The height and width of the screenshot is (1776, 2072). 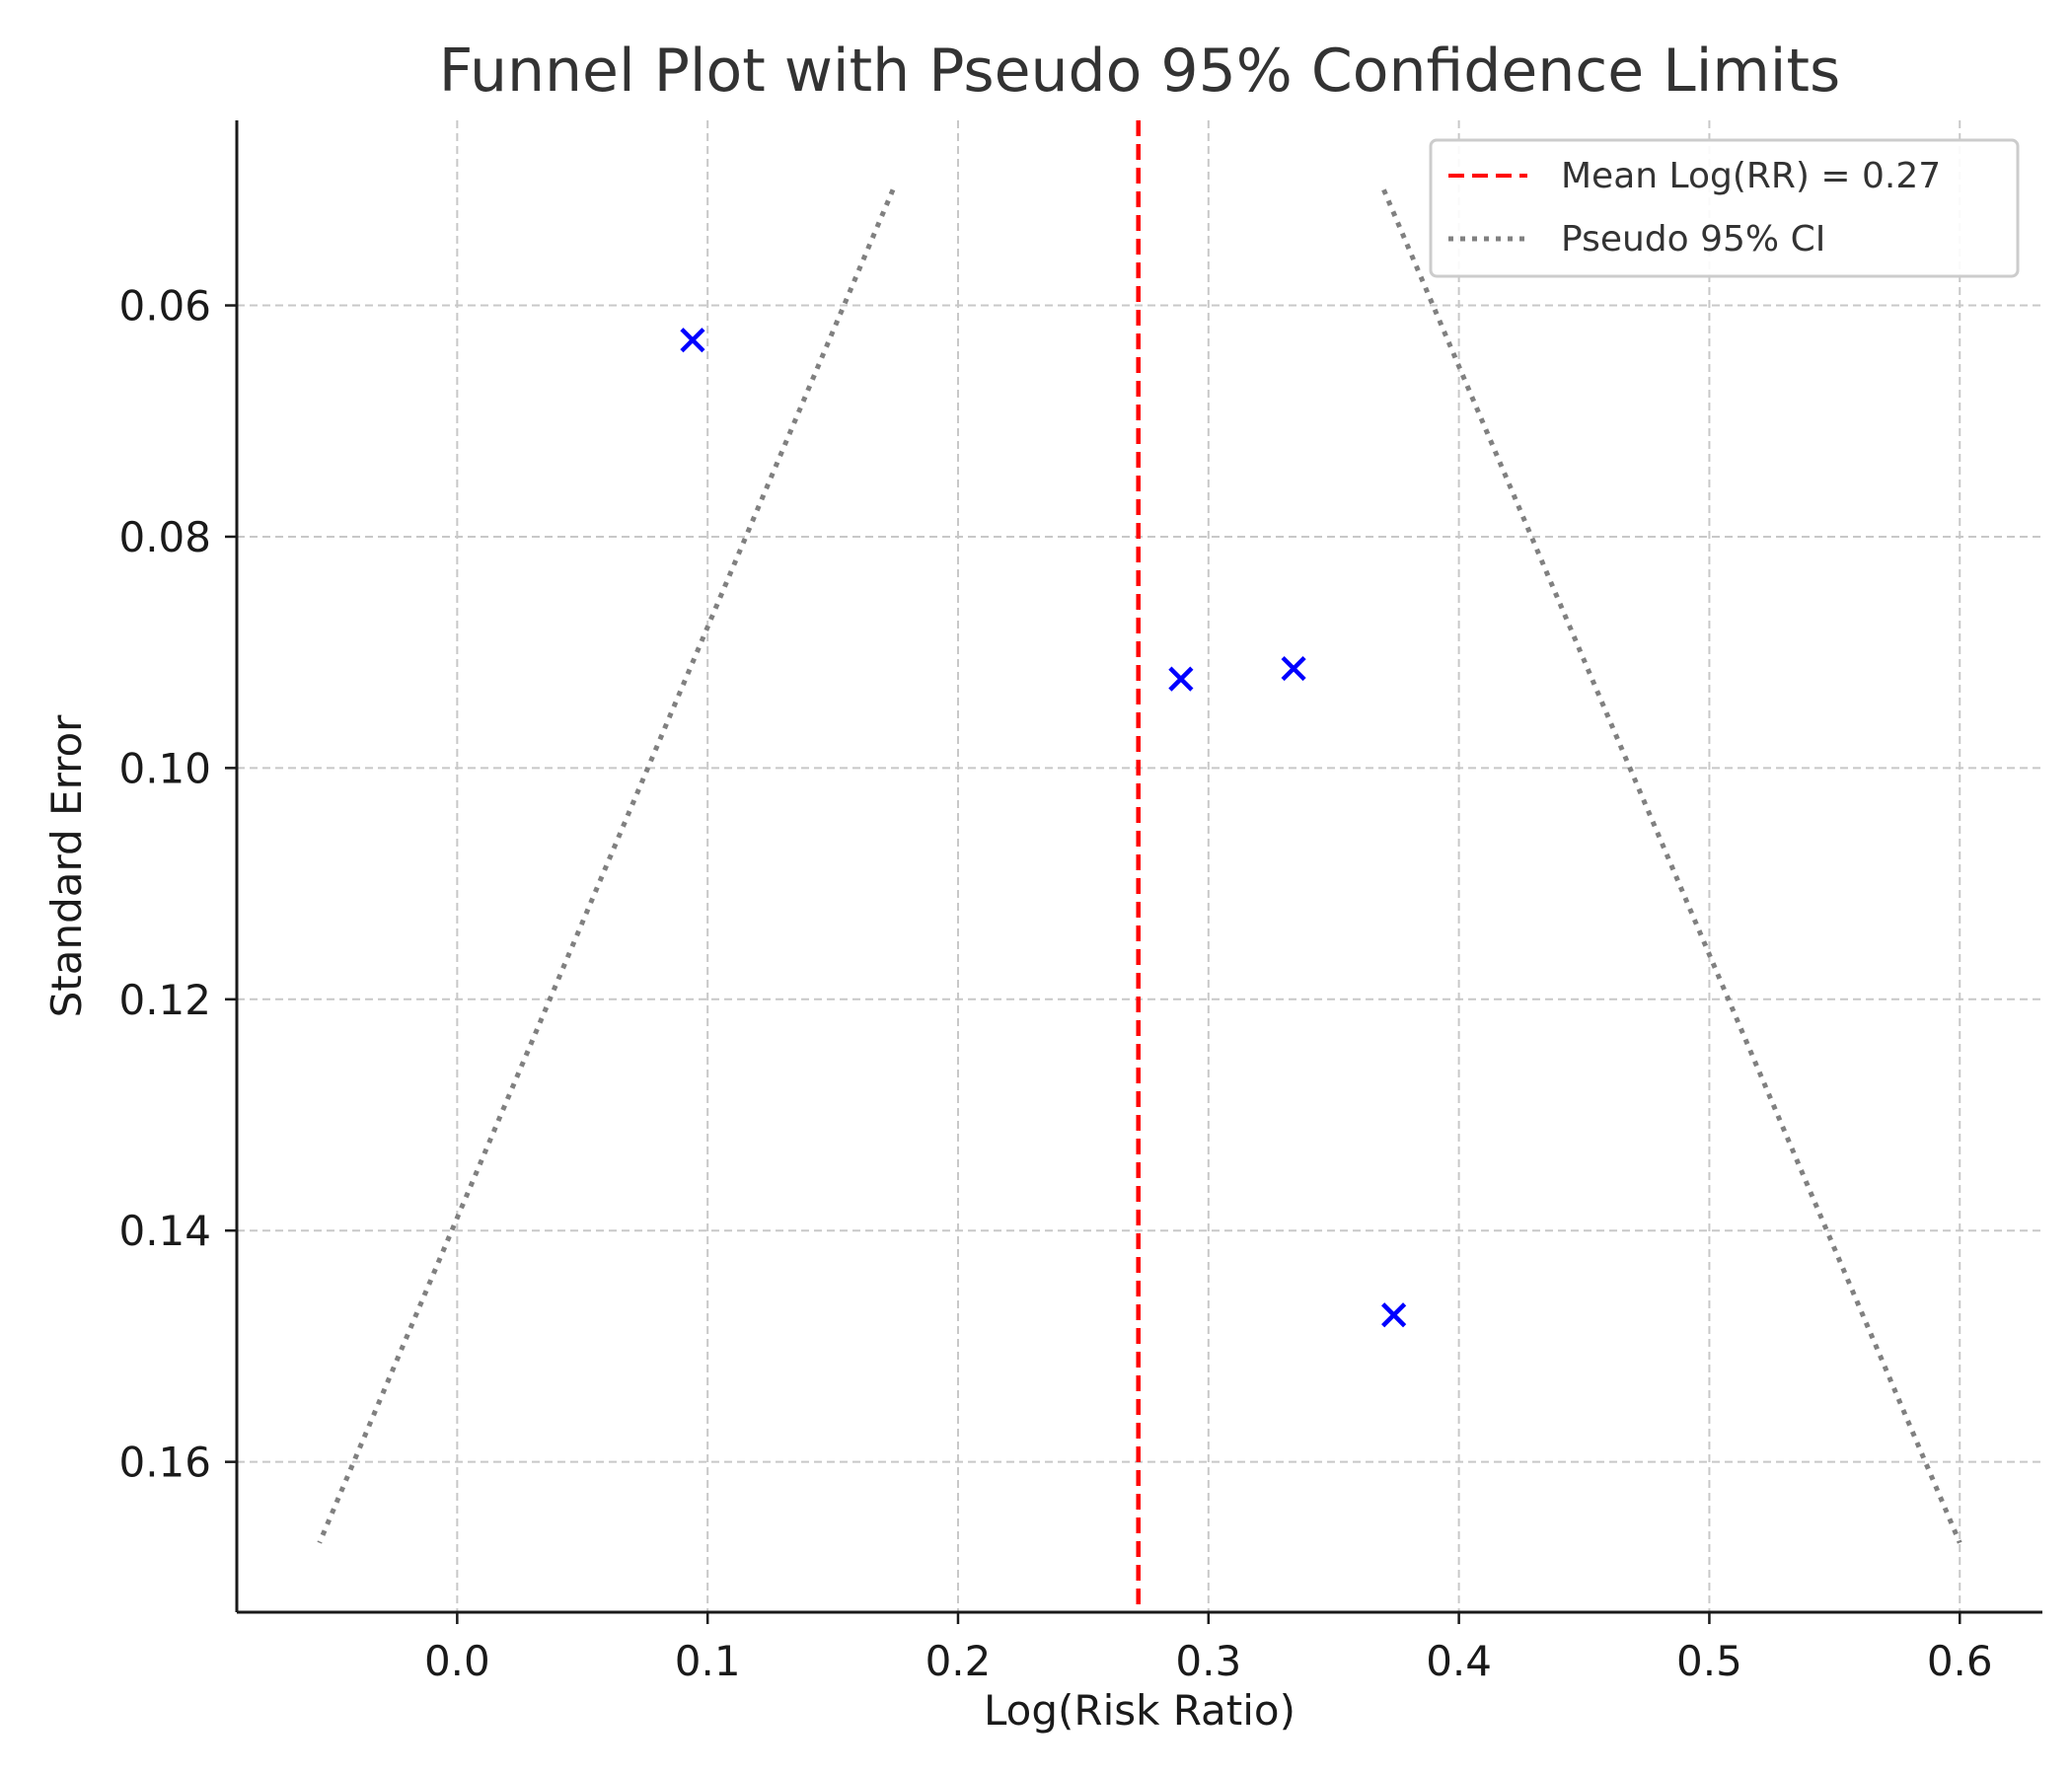 I want to click on y-tick-label: 0.14, so click(x=165, y=1231).